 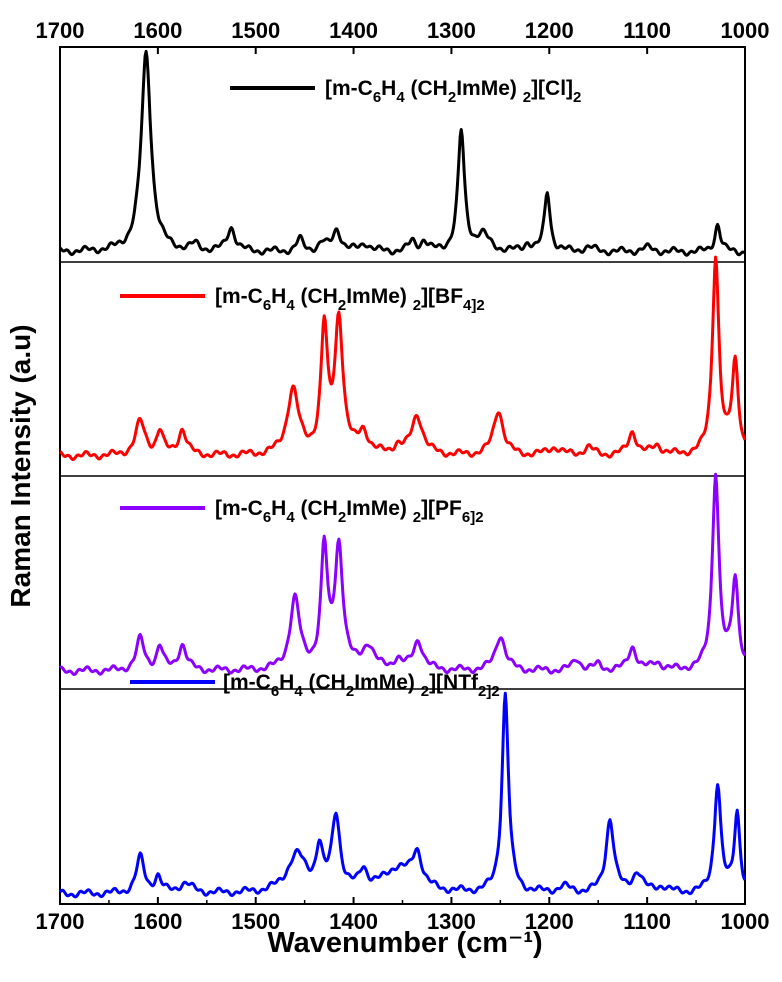 I want to click on legend-label-part: ][BF, so click(x=442, y=296).